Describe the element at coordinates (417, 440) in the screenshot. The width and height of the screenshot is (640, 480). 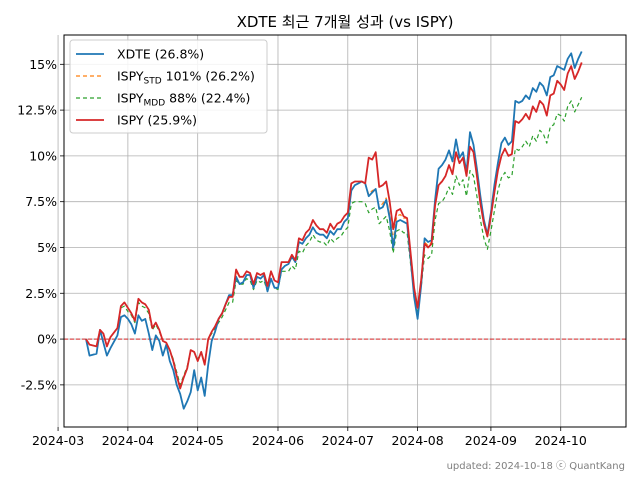
I see `x-tick-label: 2024-08` at that location.